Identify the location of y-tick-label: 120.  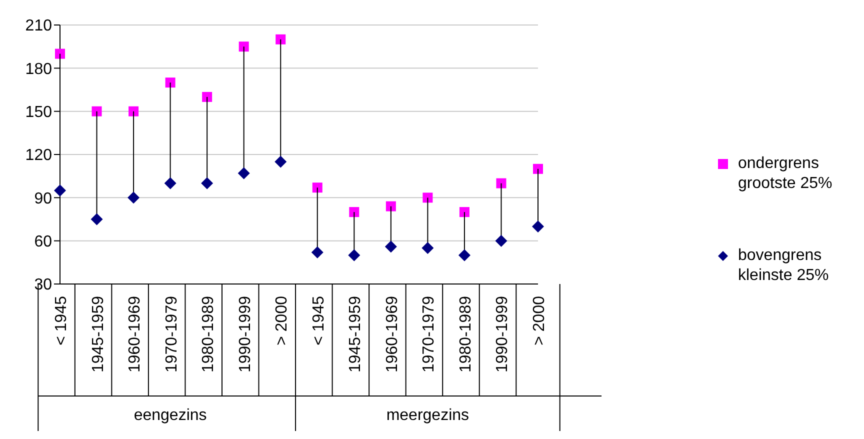
(38, 155).